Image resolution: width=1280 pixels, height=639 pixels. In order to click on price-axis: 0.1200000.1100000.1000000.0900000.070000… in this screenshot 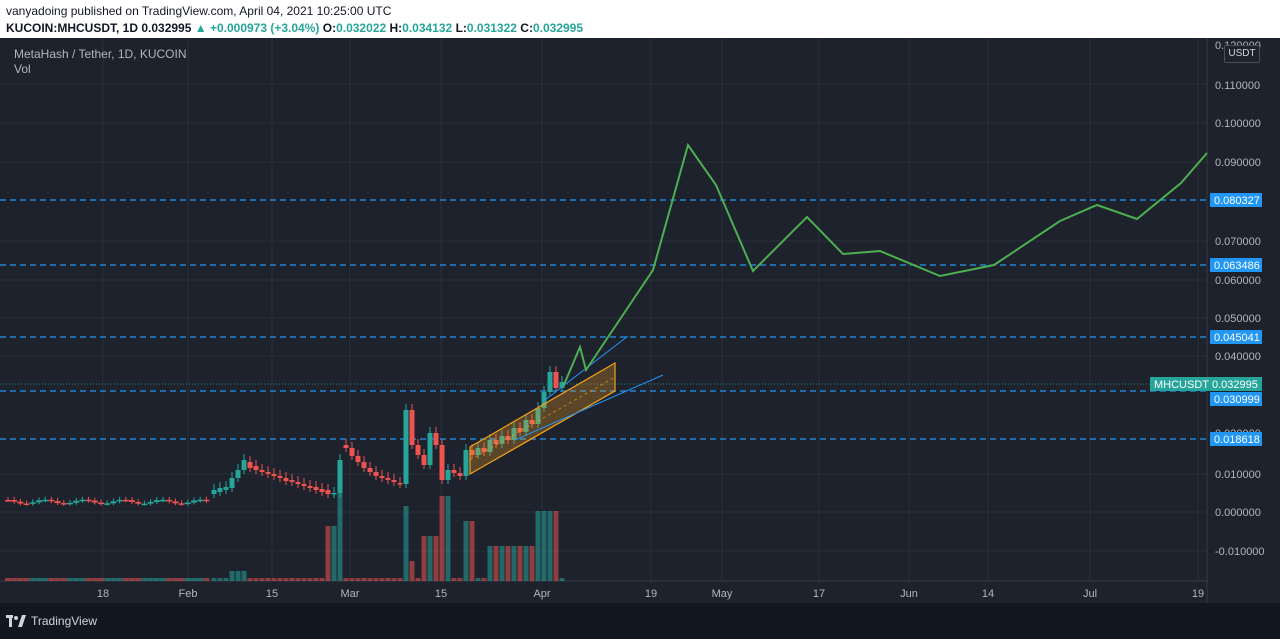, I will do `click(1240, 299)`.